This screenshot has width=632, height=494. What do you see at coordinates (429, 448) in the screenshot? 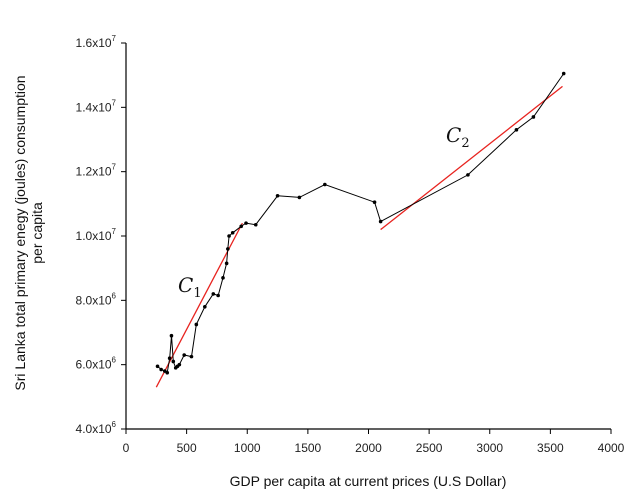
I see `x-tick-label: 2500` at bounding box center [429, 448].